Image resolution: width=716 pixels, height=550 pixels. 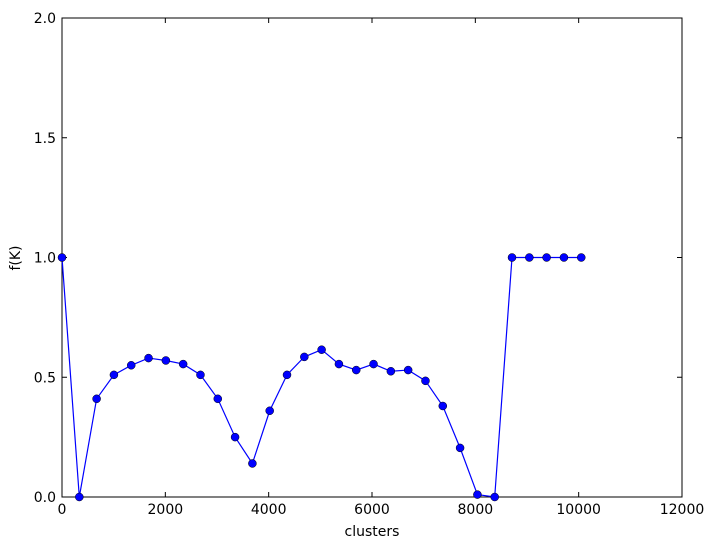 What do you see at coordinates (578, 510) in the screenshot?
I see `x-tick-label: 10000` at bounding box center [578, 510].